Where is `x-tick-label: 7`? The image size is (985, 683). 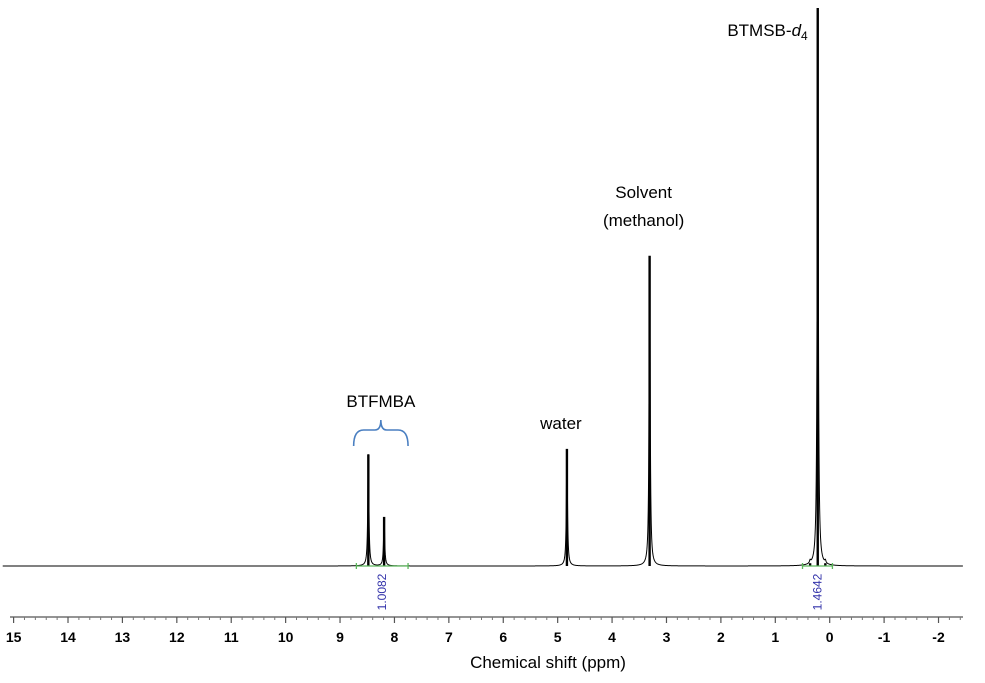 x-tick-label: 7 is located at coordinates (449, 637).